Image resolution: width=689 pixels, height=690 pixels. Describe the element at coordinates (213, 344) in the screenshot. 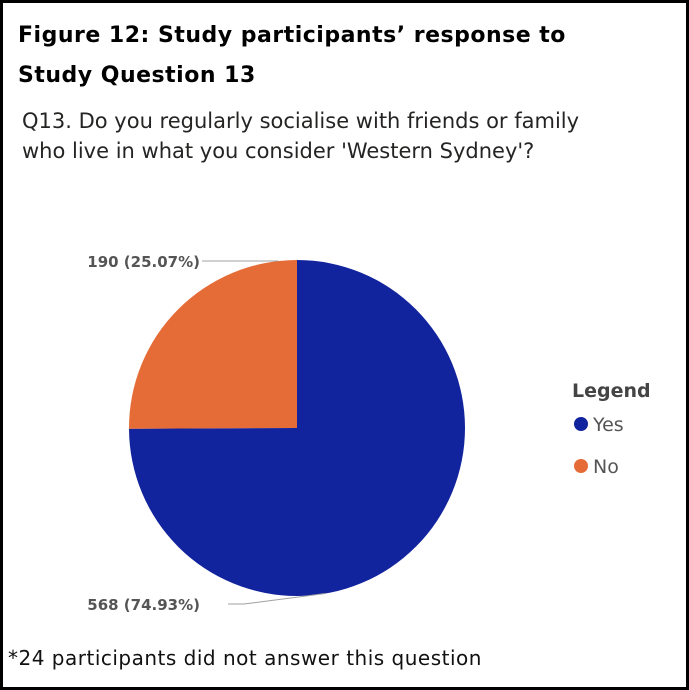

I see `pie-slice-no` at that location.